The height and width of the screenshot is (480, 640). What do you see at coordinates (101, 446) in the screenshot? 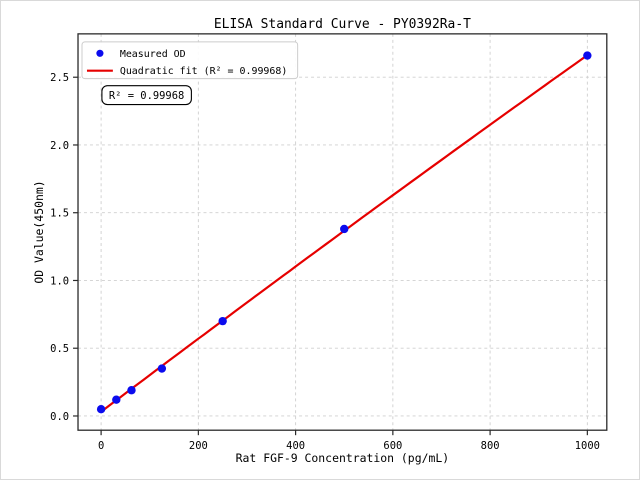
I see `x-tick-label: 0` at bounding box center [101, 446].